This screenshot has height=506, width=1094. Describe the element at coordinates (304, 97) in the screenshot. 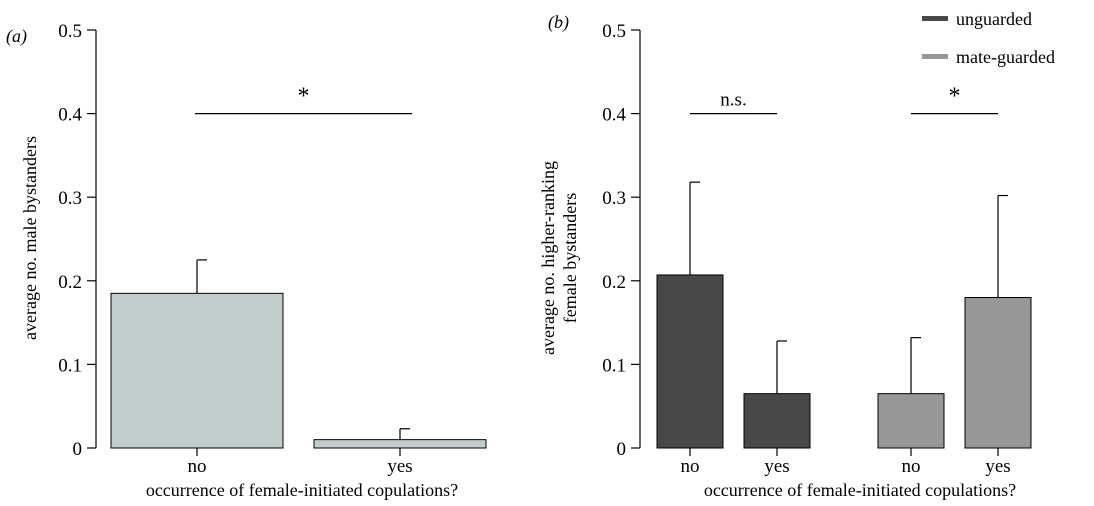

I see `panel-a-significance-label: *` at that location.